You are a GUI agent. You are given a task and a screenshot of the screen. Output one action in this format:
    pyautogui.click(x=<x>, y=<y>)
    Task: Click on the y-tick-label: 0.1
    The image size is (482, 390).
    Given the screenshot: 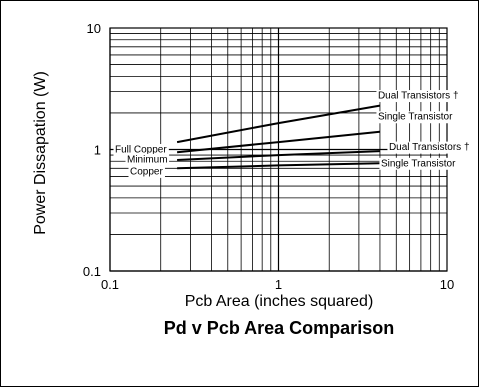 What is the action you would take?
    pyautogui.click(x=92, y=271)
    